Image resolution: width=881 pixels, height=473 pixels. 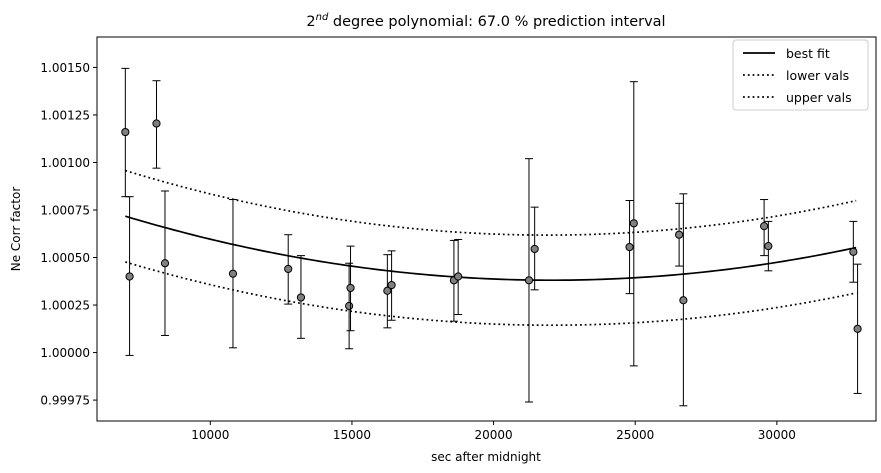 I want to click on y-tick-label: 1.00000, so click(x=65, y=353).